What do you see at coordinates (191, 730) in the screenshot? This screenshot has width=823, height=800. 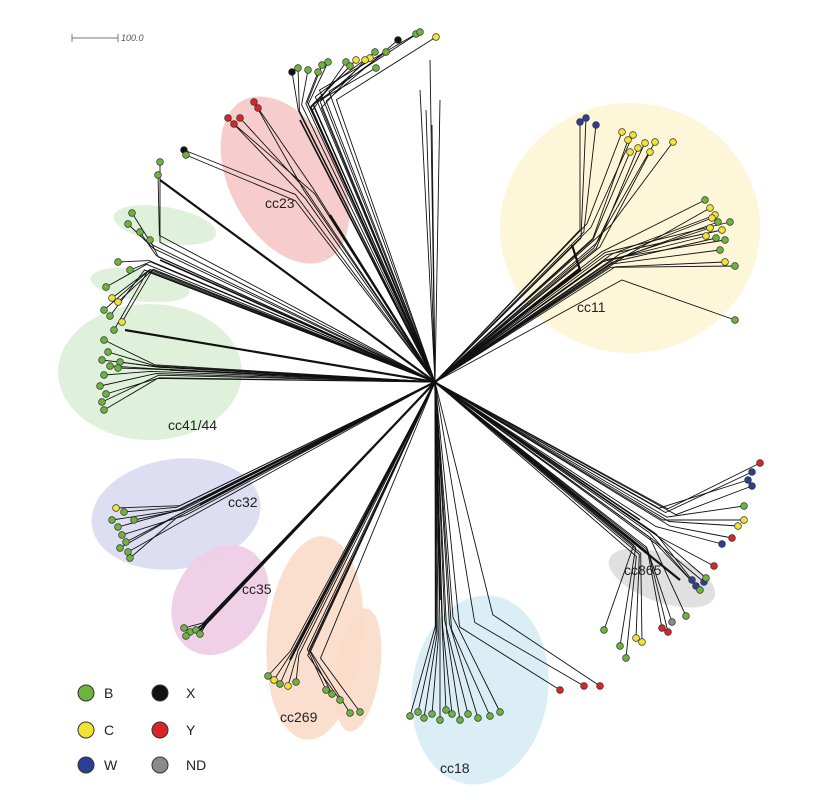 I see `legend-label-y: Y` at bounding box center [191, 730].